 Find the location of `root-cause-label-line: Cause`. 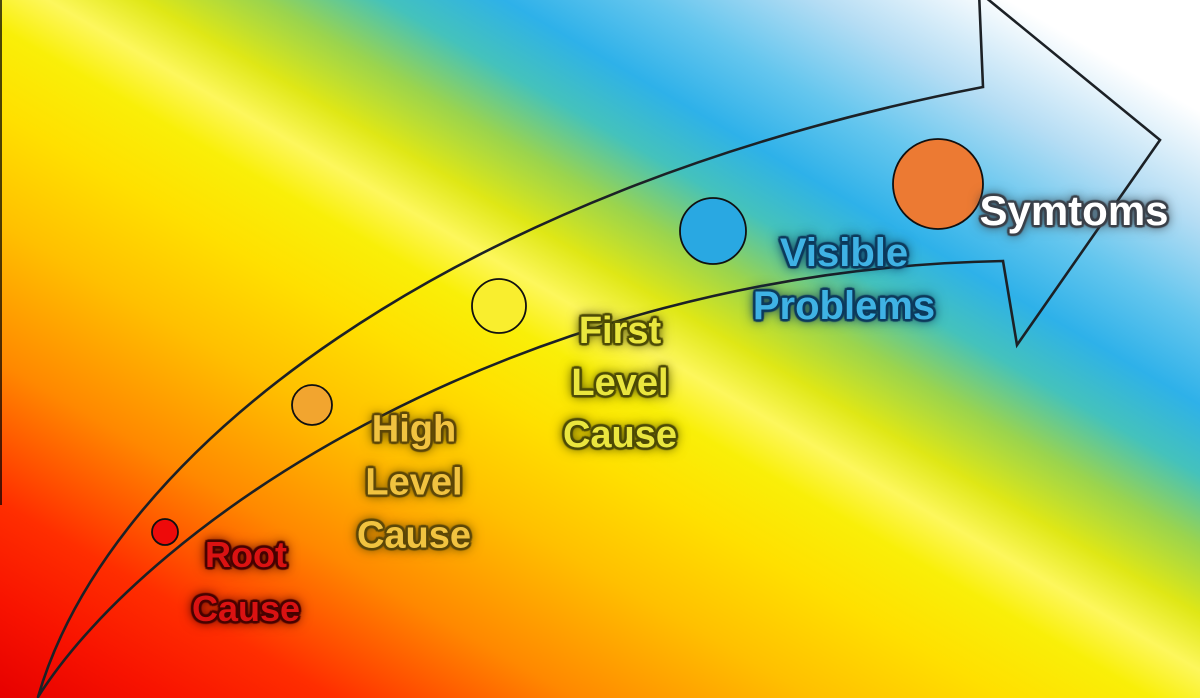

root-cause-label-line: Cause is located at coordinates (246, 608).